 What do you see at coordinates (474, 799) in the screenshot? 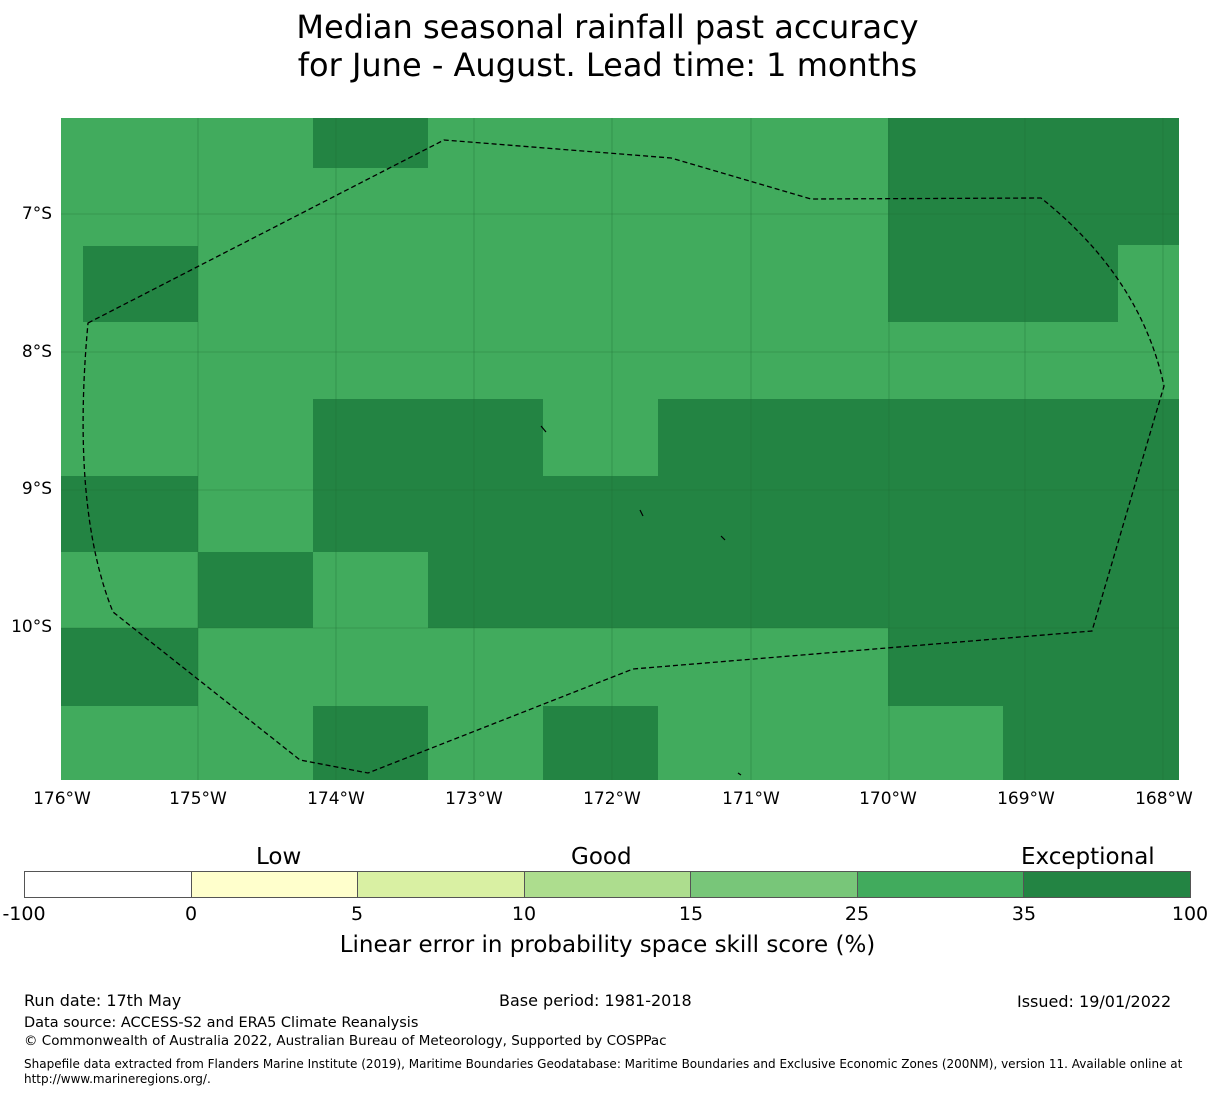
I see `lon-label: 173°W` at bounding box center [474, 799].